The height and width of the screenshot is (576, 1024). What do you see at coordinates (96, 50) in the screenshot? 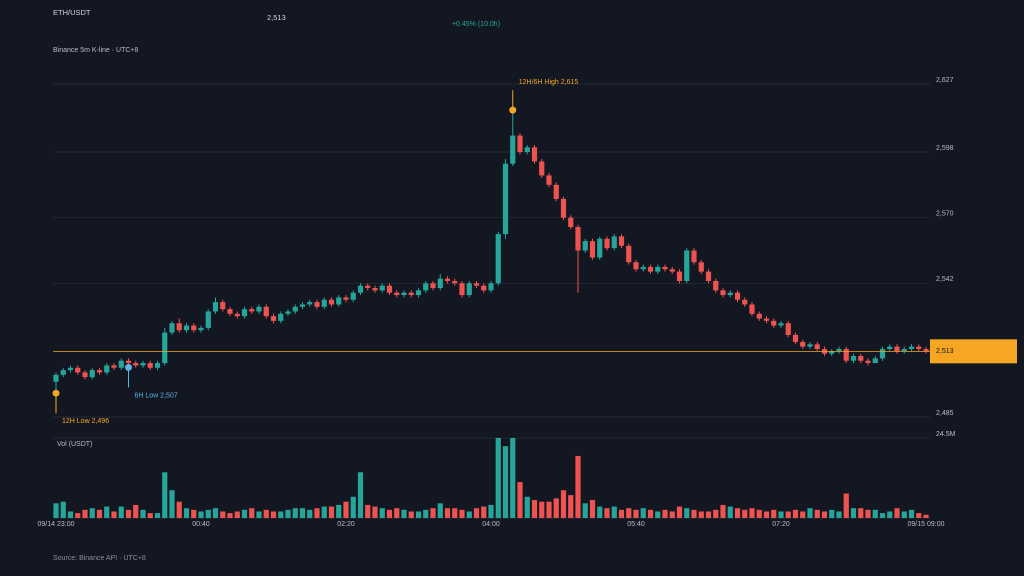
I see `chart-subtitle: Binance 5m K-line · UTC+8` at bounding box center [96, 50].